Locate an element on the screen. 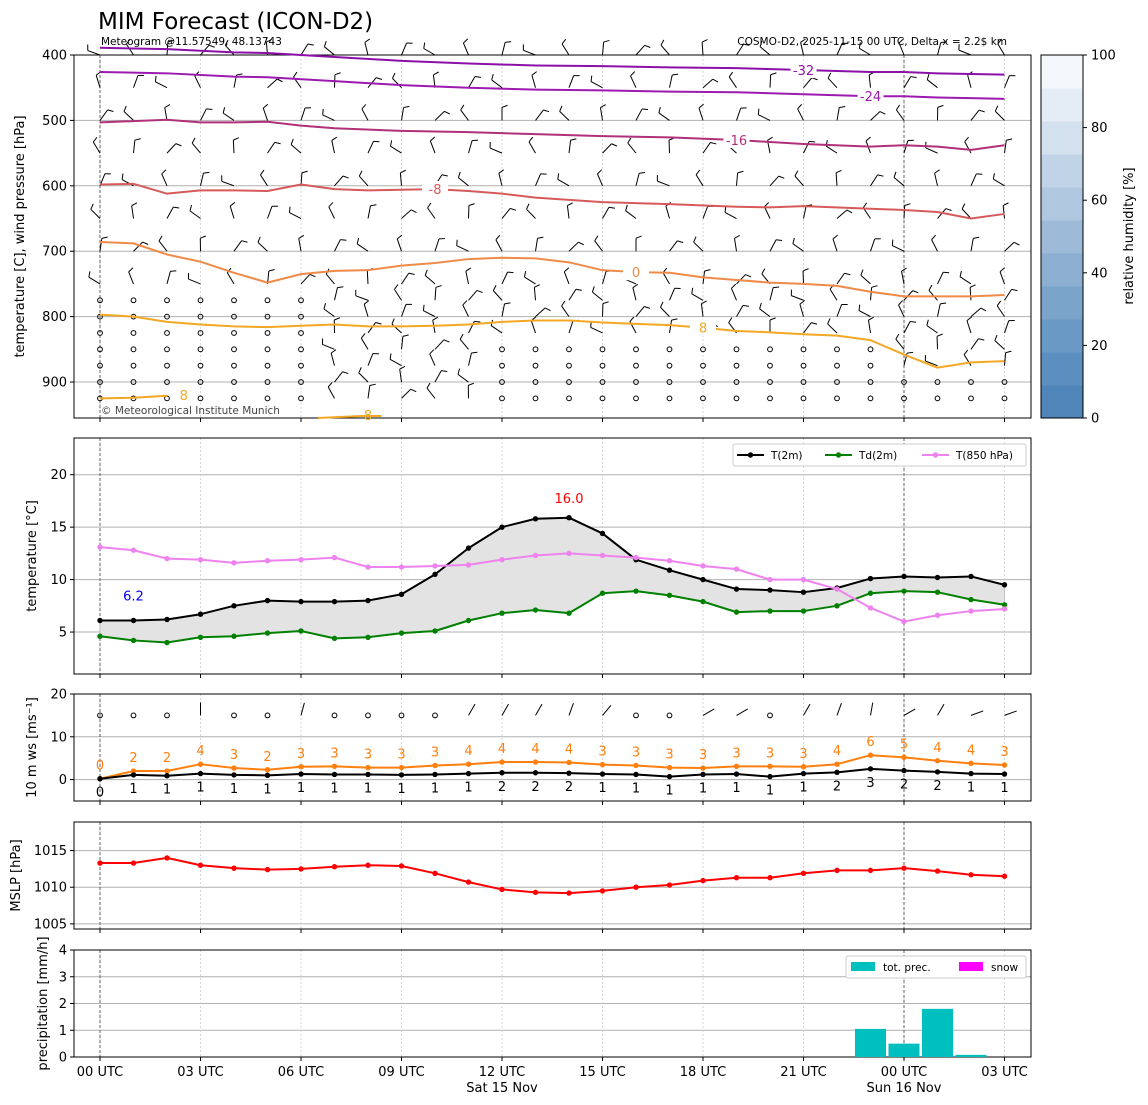  colorbar-tick-label: 20 is located at coordinates (1099, 346).